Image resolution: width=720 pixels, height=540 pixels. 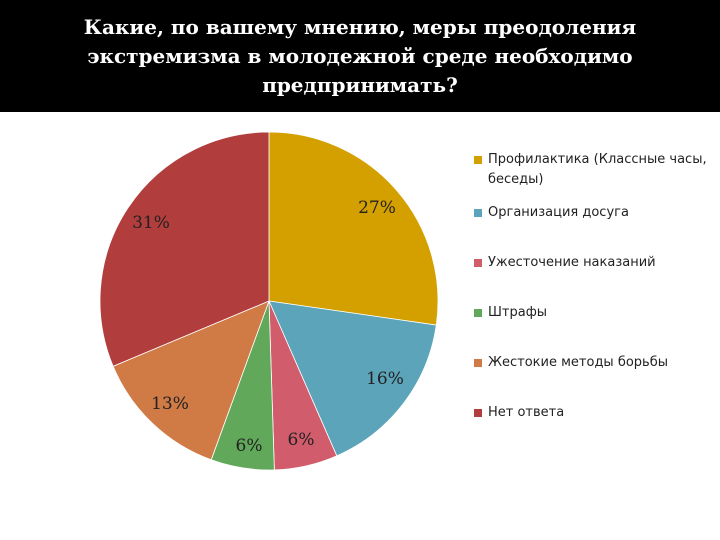 I want to click on data-label-4: 6%, so click(x=249, y=446).